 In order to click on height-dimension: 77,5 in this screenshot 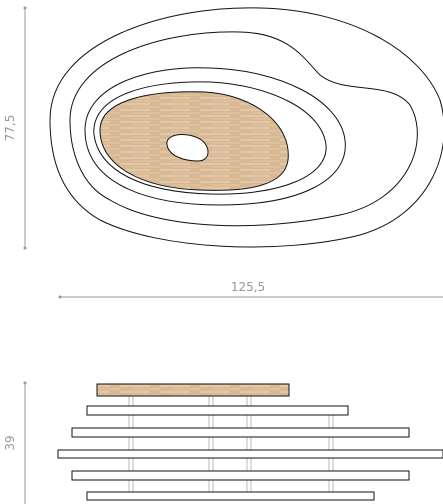, I will do `click(15, 128)`.